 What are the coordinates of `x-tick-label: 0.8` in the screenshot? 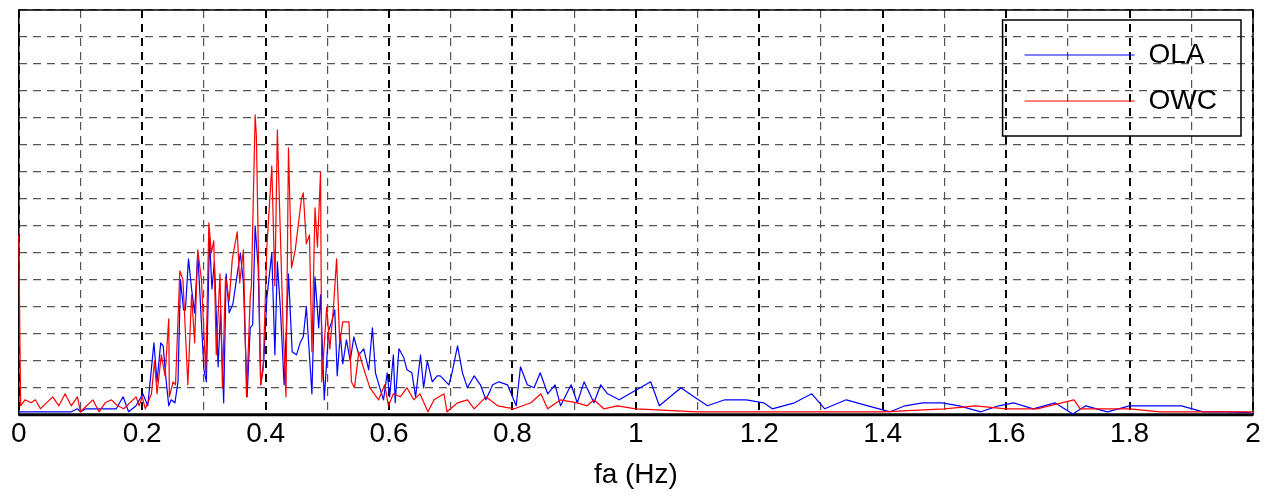 It's located at (512, 433).